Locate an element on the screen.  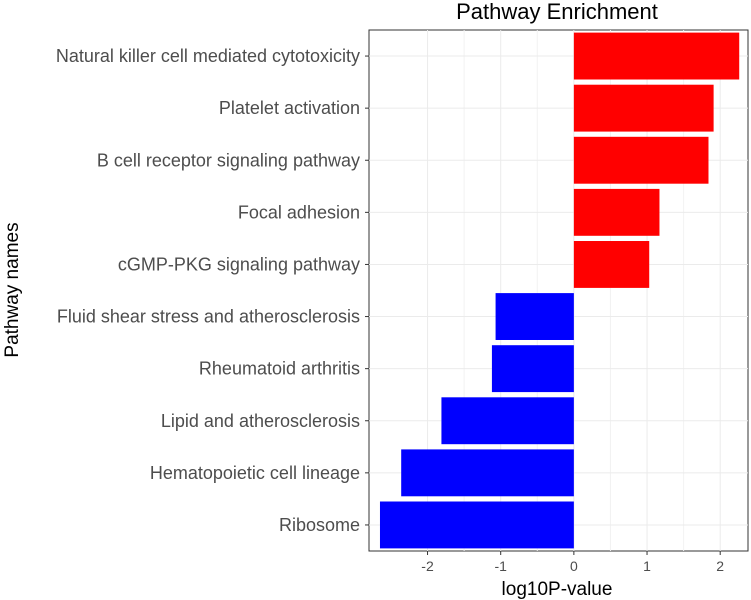
y-tick-label: Ribosome is located at coordinates (319, 525).